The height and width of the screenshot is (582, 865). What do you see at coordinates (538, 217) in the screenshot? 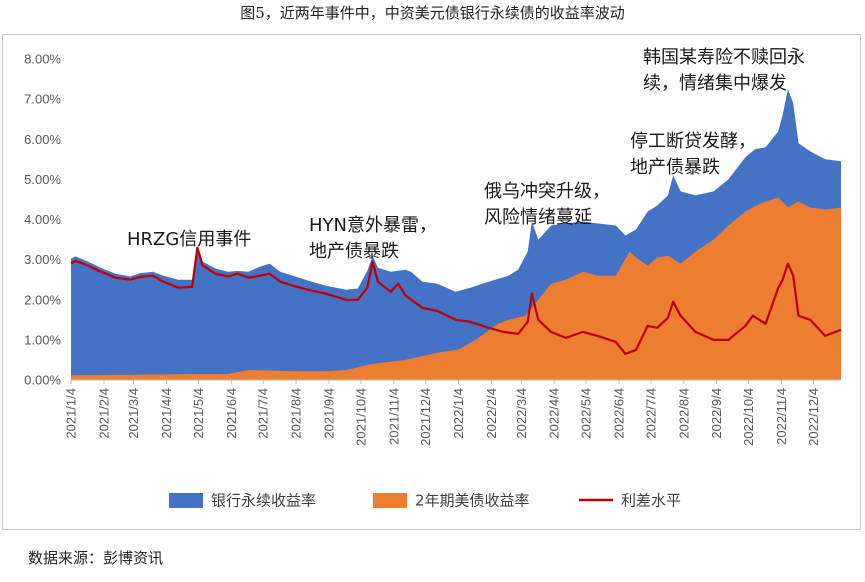
I see `annotation-3-line-2: 风险情绪蔓延` at bounding box center [538, 217].